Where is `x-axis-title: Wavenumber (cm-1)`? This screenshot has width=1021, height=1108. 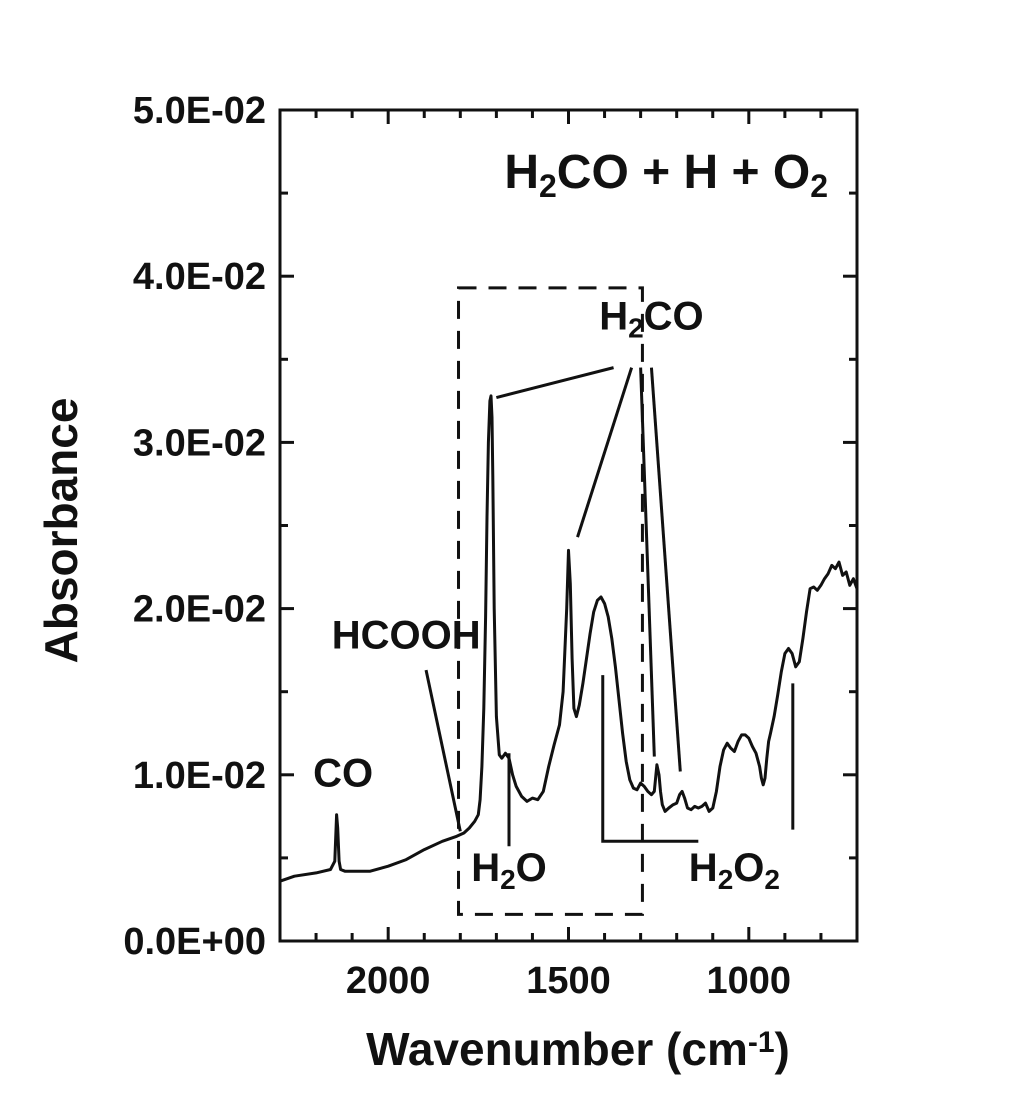 x-axis-title: Wavenumber (cm-1) is located at coordinates (578, 1049).